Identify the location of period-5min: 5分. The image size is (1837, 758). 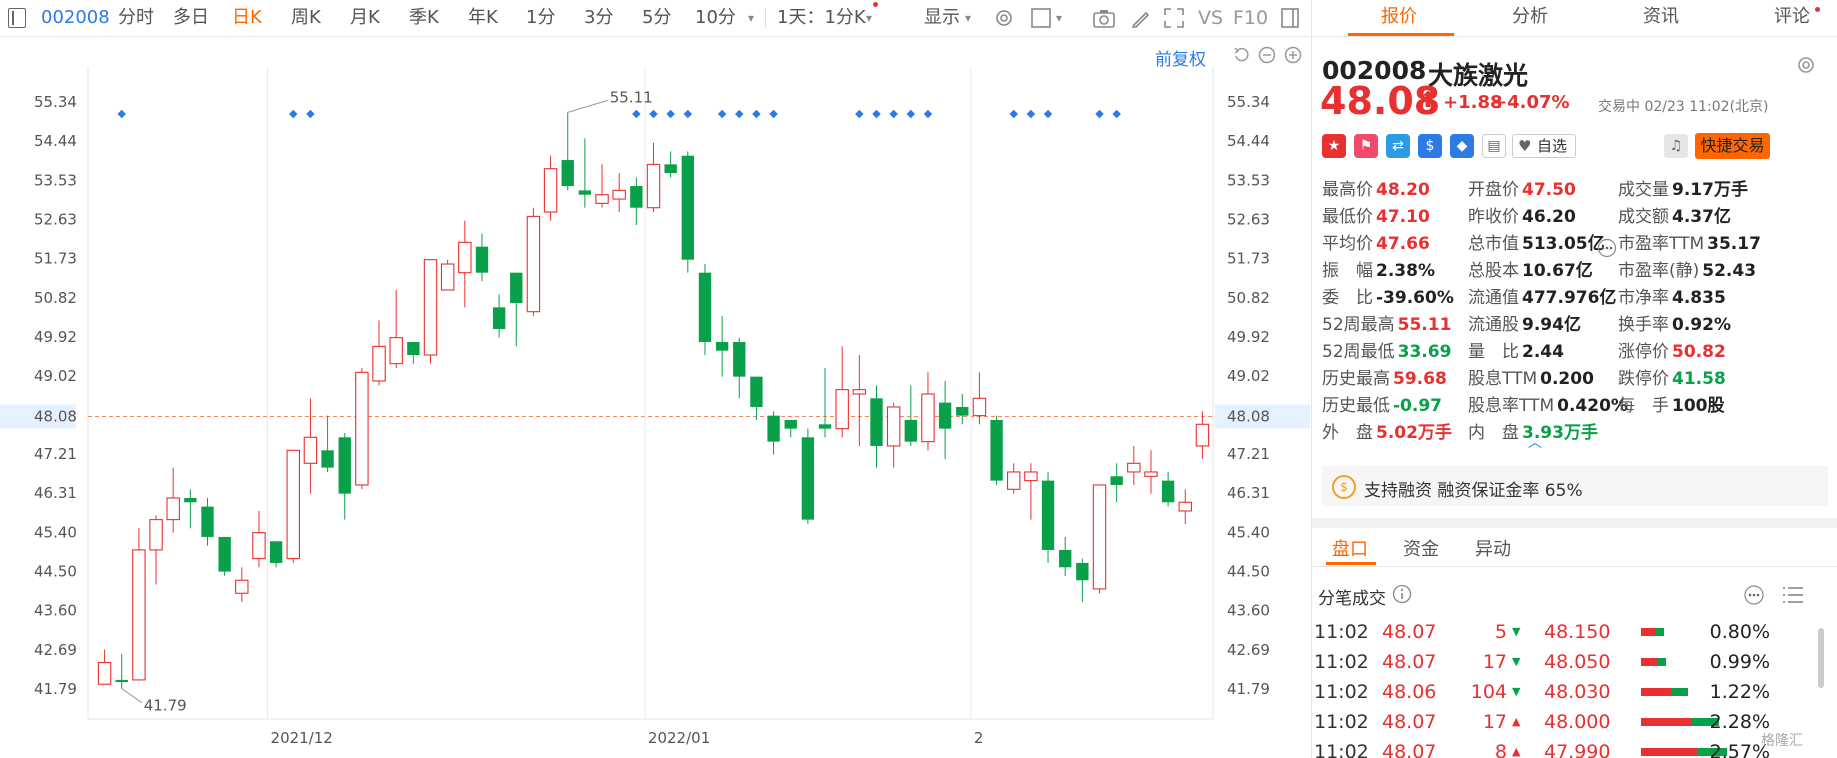
(657, 17).